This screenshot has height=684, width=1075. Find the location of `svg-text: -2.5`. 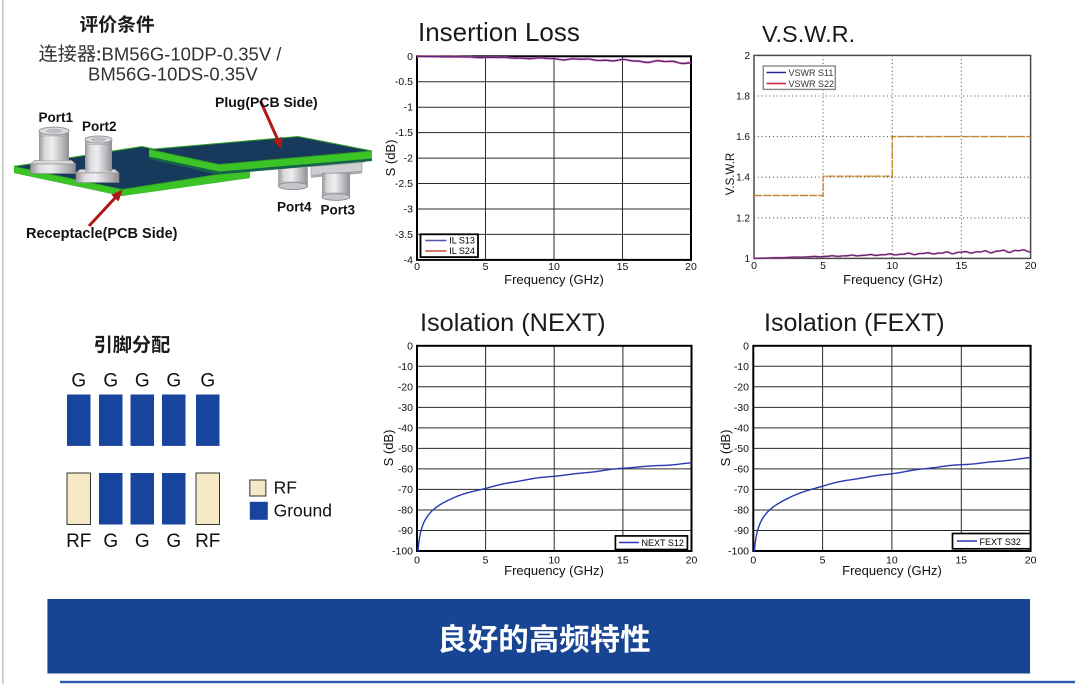

svg-text: -2.5 is located at coordinates (404, 184).